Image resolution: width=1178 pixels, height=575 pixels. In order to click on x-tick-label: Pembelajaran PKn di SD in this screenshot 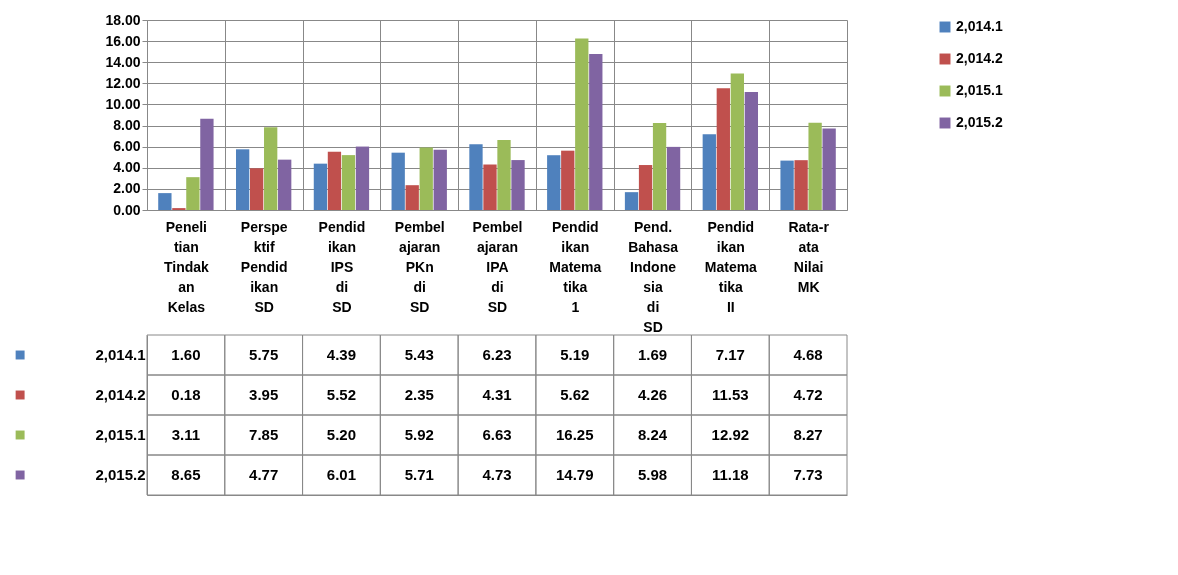, I will do `click(419, 266)`.